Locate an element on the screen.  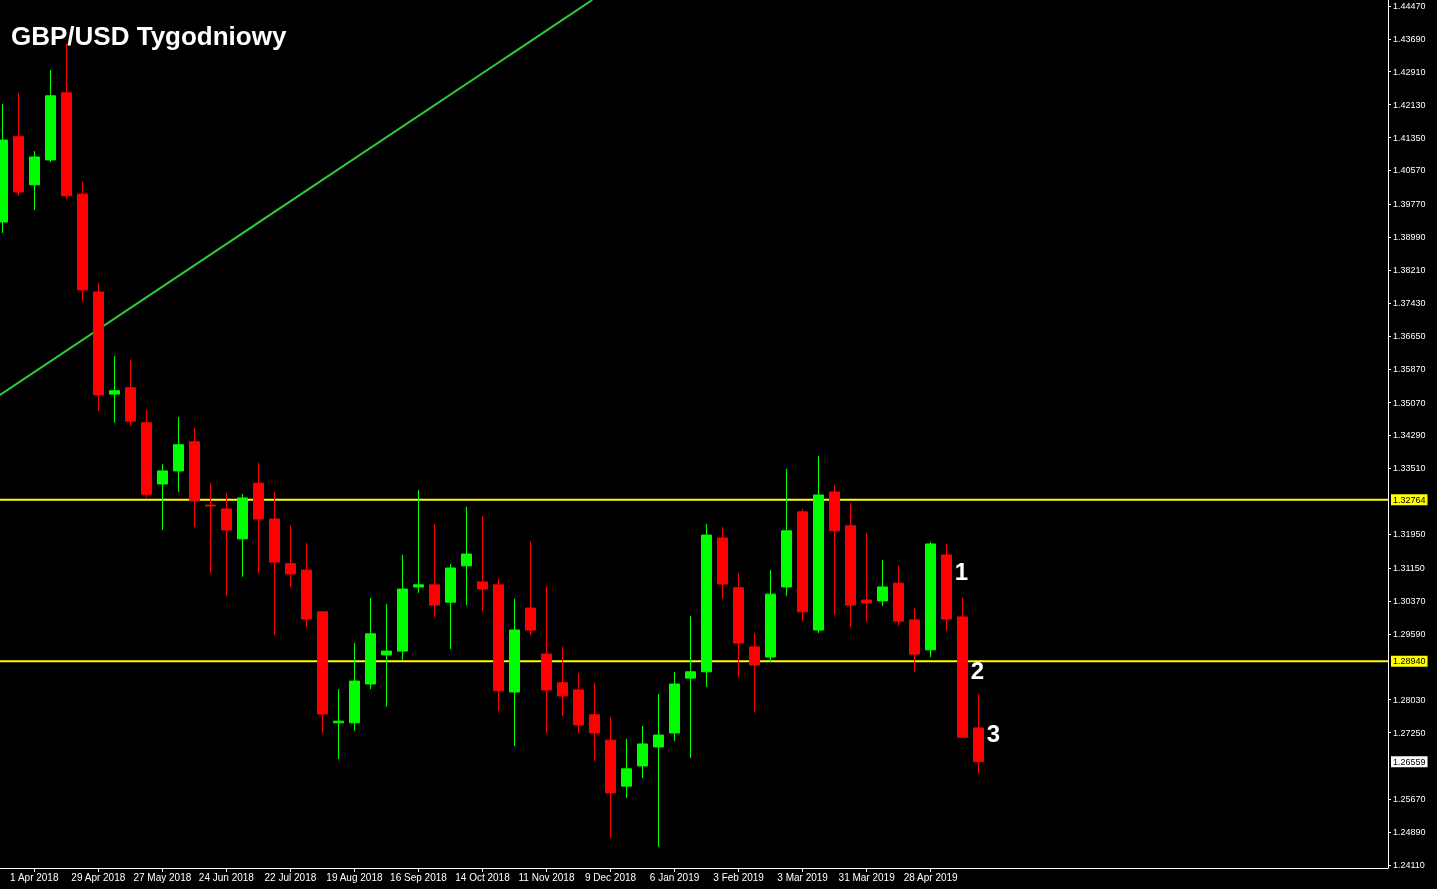
y-tick-label: 1.33510 is located at coordinates (1409, 468).